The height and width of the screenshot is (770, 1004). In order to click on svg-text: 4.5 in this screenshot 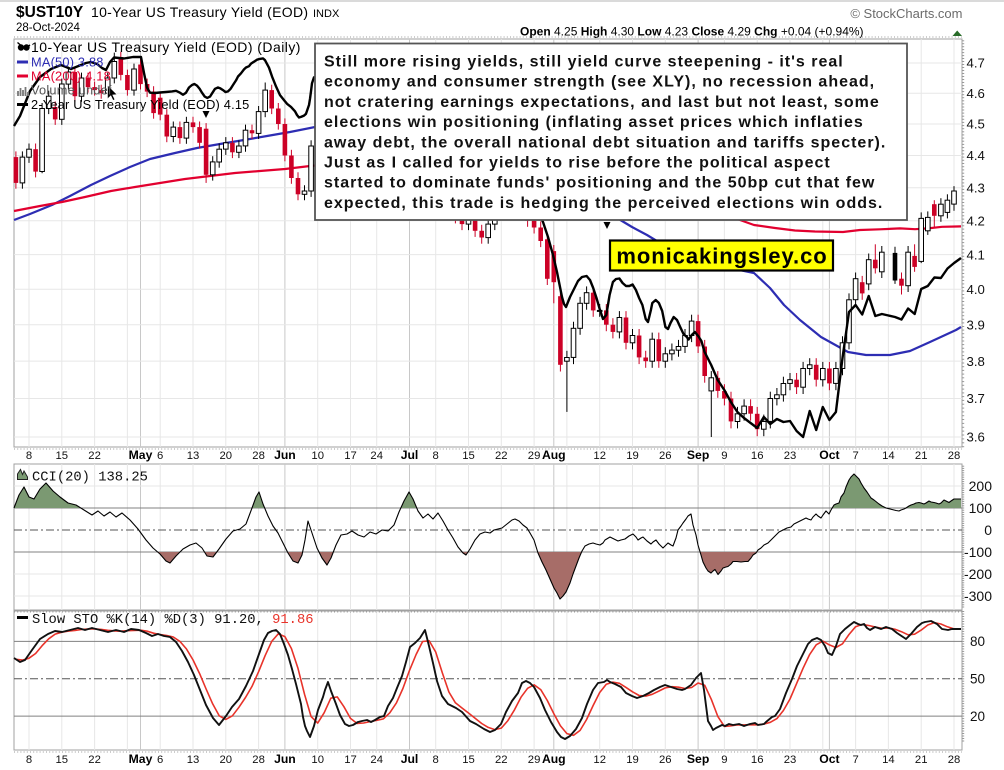, I will do `click(976, 124)`.